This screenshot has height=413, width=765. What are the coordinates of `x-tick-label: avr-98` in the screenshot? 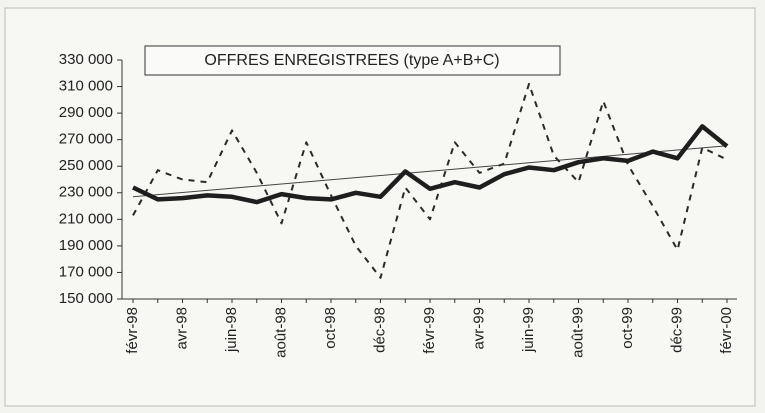 It's located at (181, 328).